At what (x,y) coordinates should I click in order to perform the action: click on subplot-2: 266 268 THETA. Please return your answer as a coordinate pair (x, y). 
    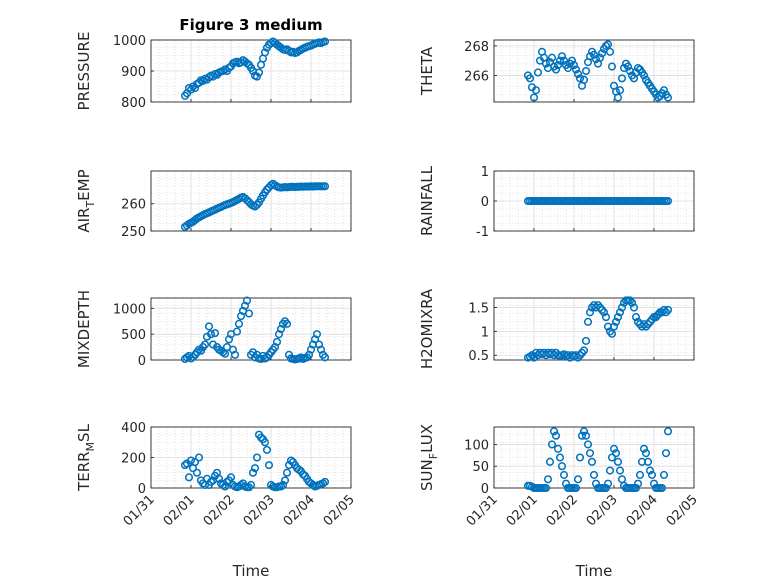
    Looking at the image, I should click on (556, 71).